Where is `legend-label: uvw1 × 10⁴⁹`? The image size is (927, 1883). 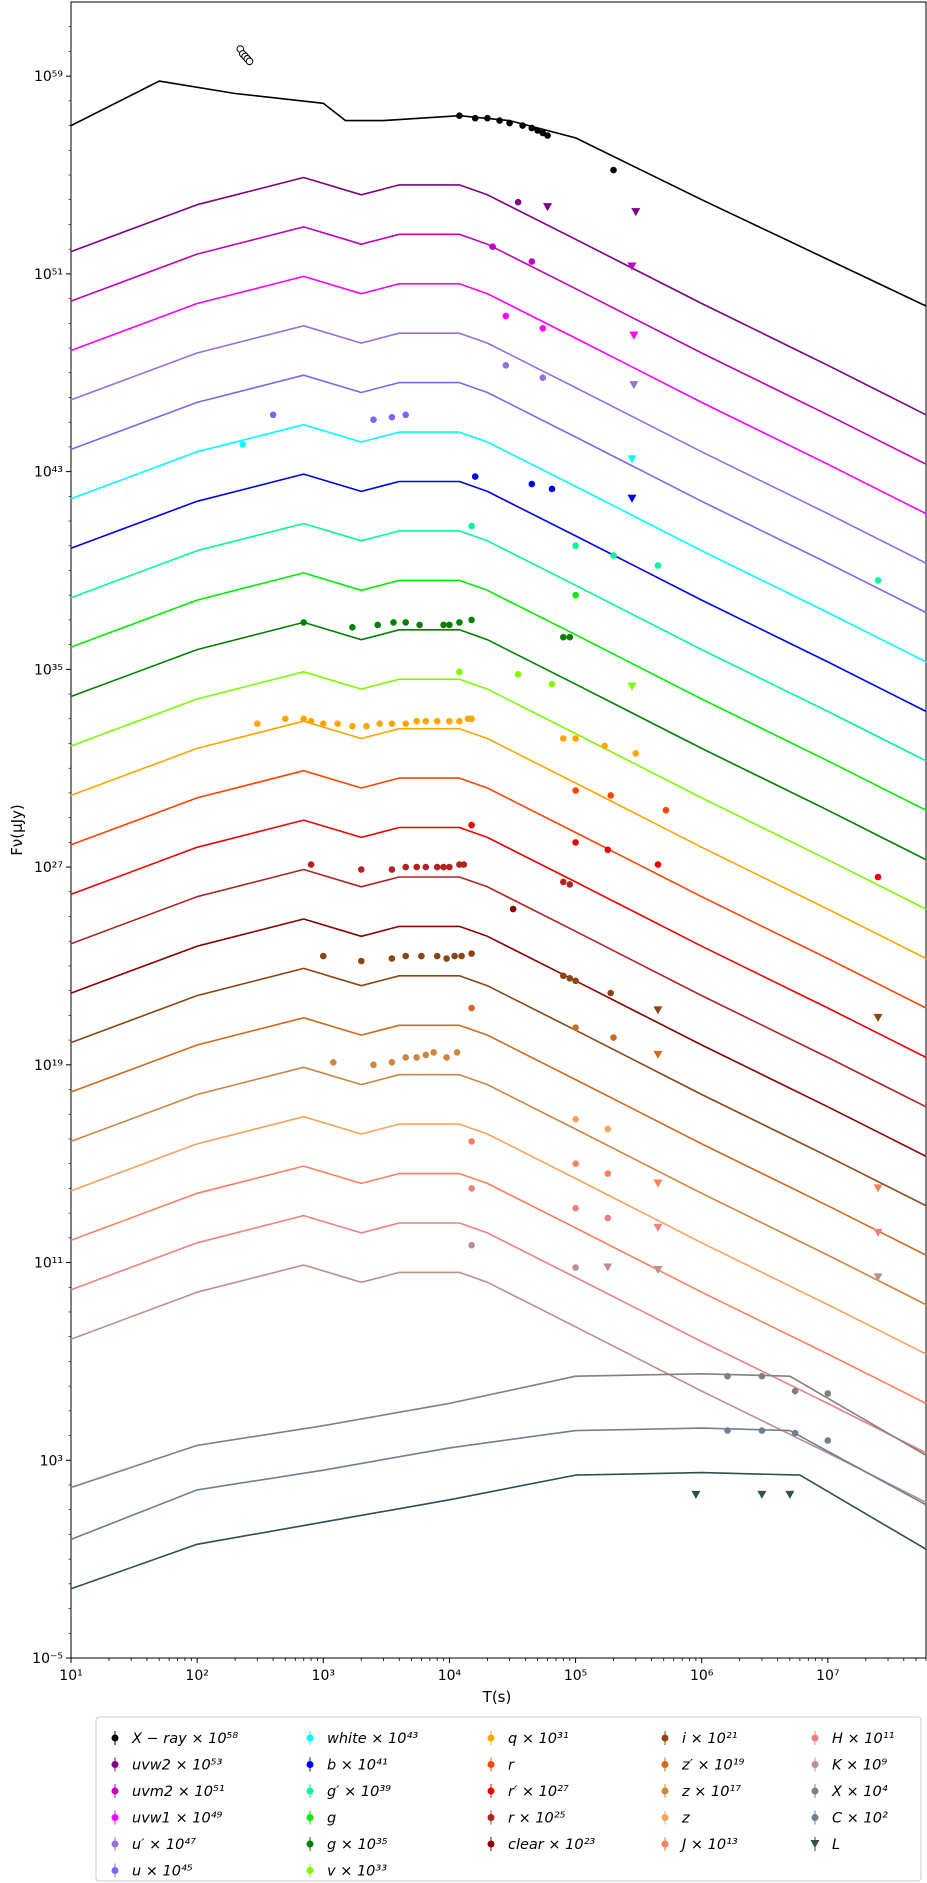
legend-label: uvw1 × 10⁴⁹ is located at coordinates (177, 1819).